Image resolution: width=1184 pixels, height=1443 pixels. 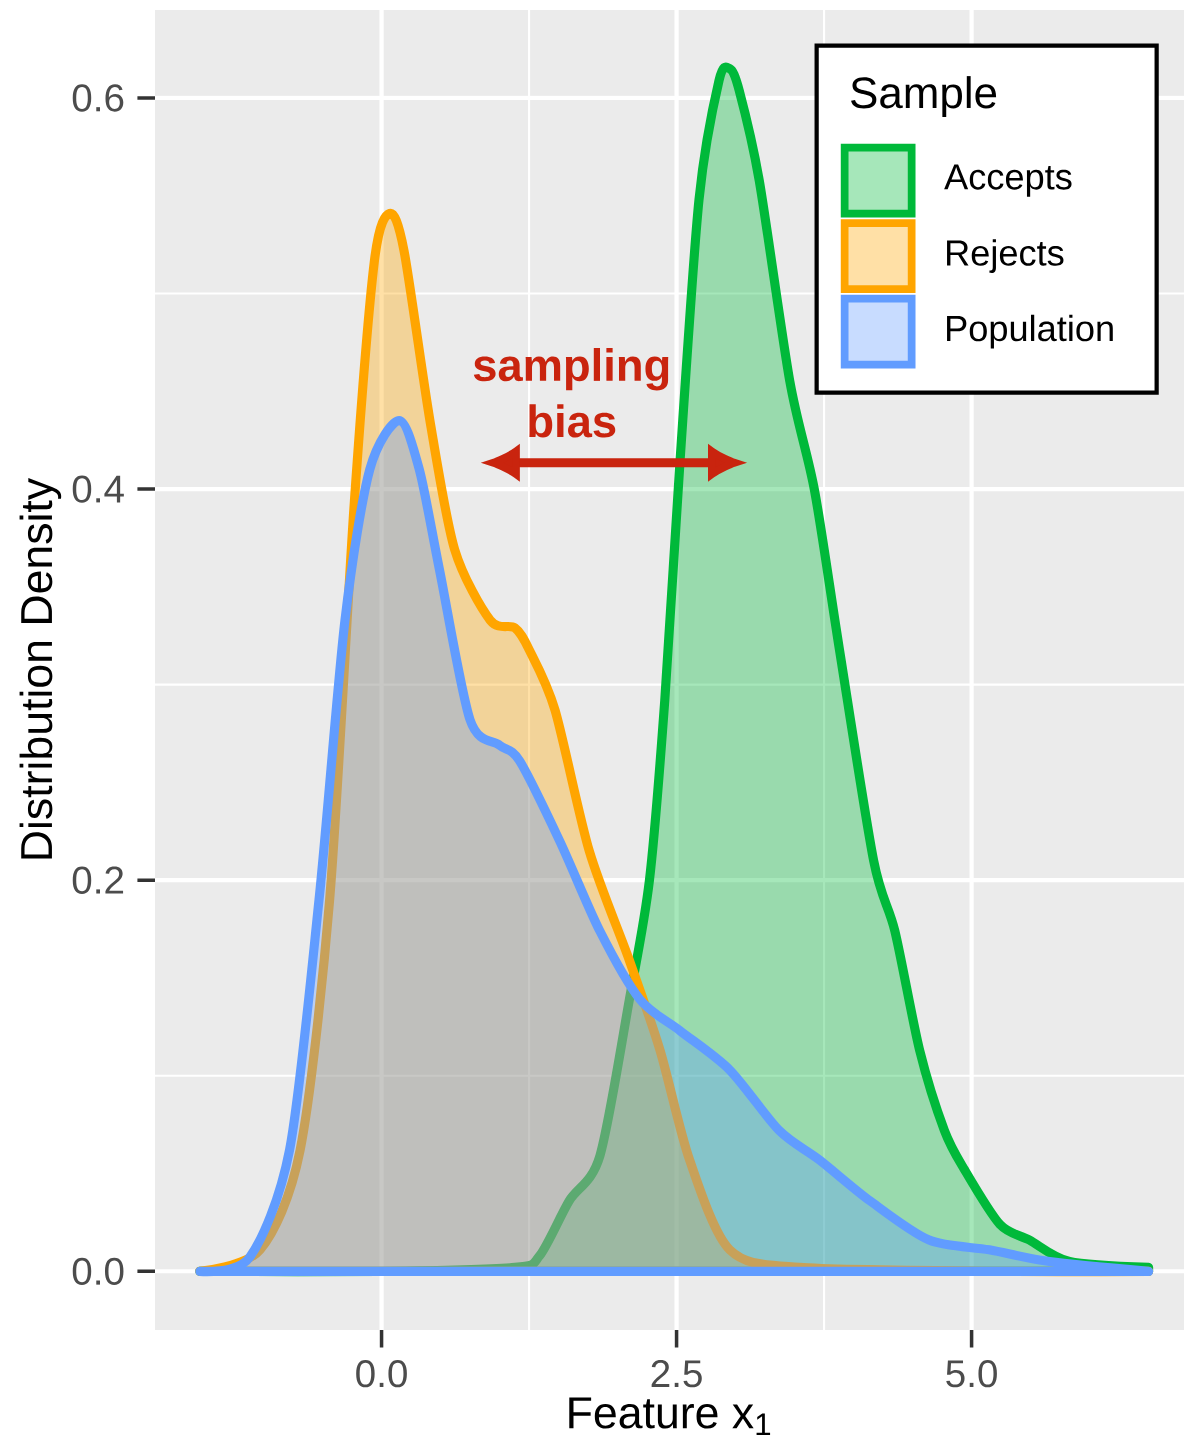 What do you see at coordinates (98, 98) in the screenshot?
I see `y-tick-label: 0.6` at bounding box center [98, 98].